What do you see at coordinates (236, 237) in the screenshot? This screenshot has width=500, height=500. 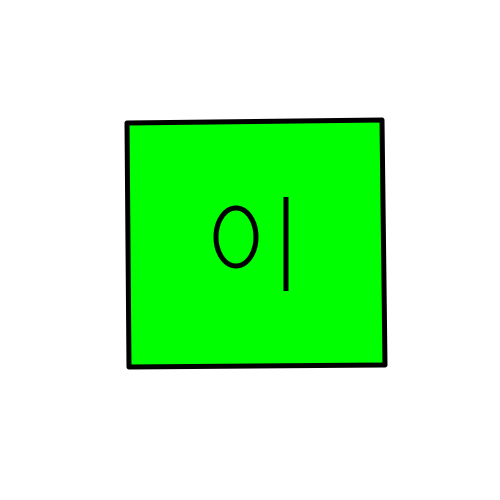 I see `power-off-zero-icon` at bounding box center [236, 237].